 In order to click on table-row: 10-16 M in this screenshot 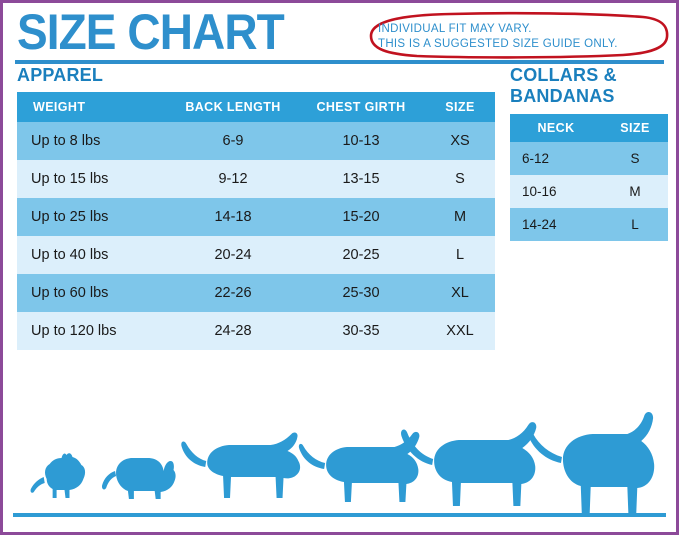, I will do `click(589, 191)`.